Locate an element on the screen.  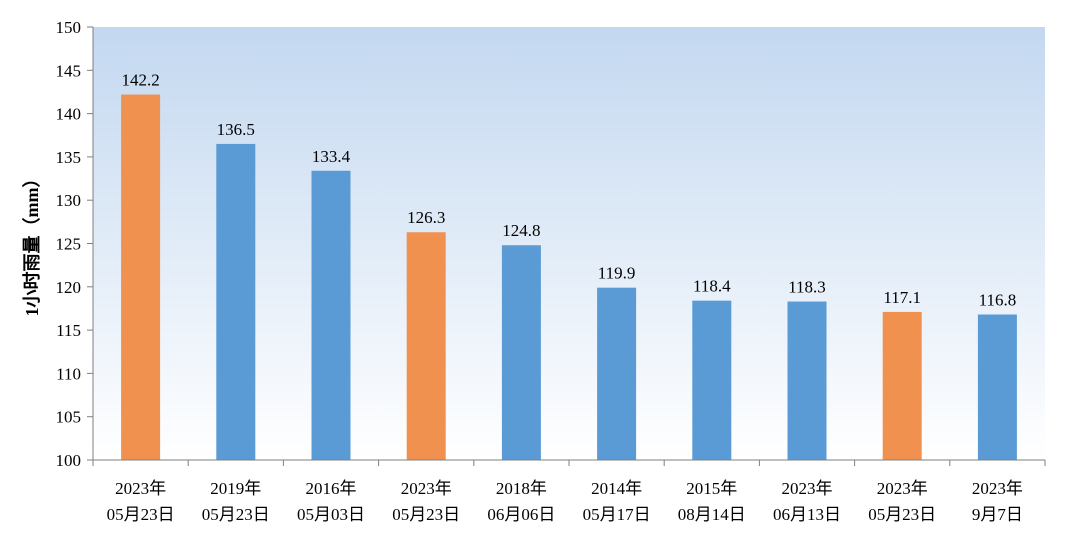
category-label-8-date: 06月13日 is located at coordinates (807, 514).